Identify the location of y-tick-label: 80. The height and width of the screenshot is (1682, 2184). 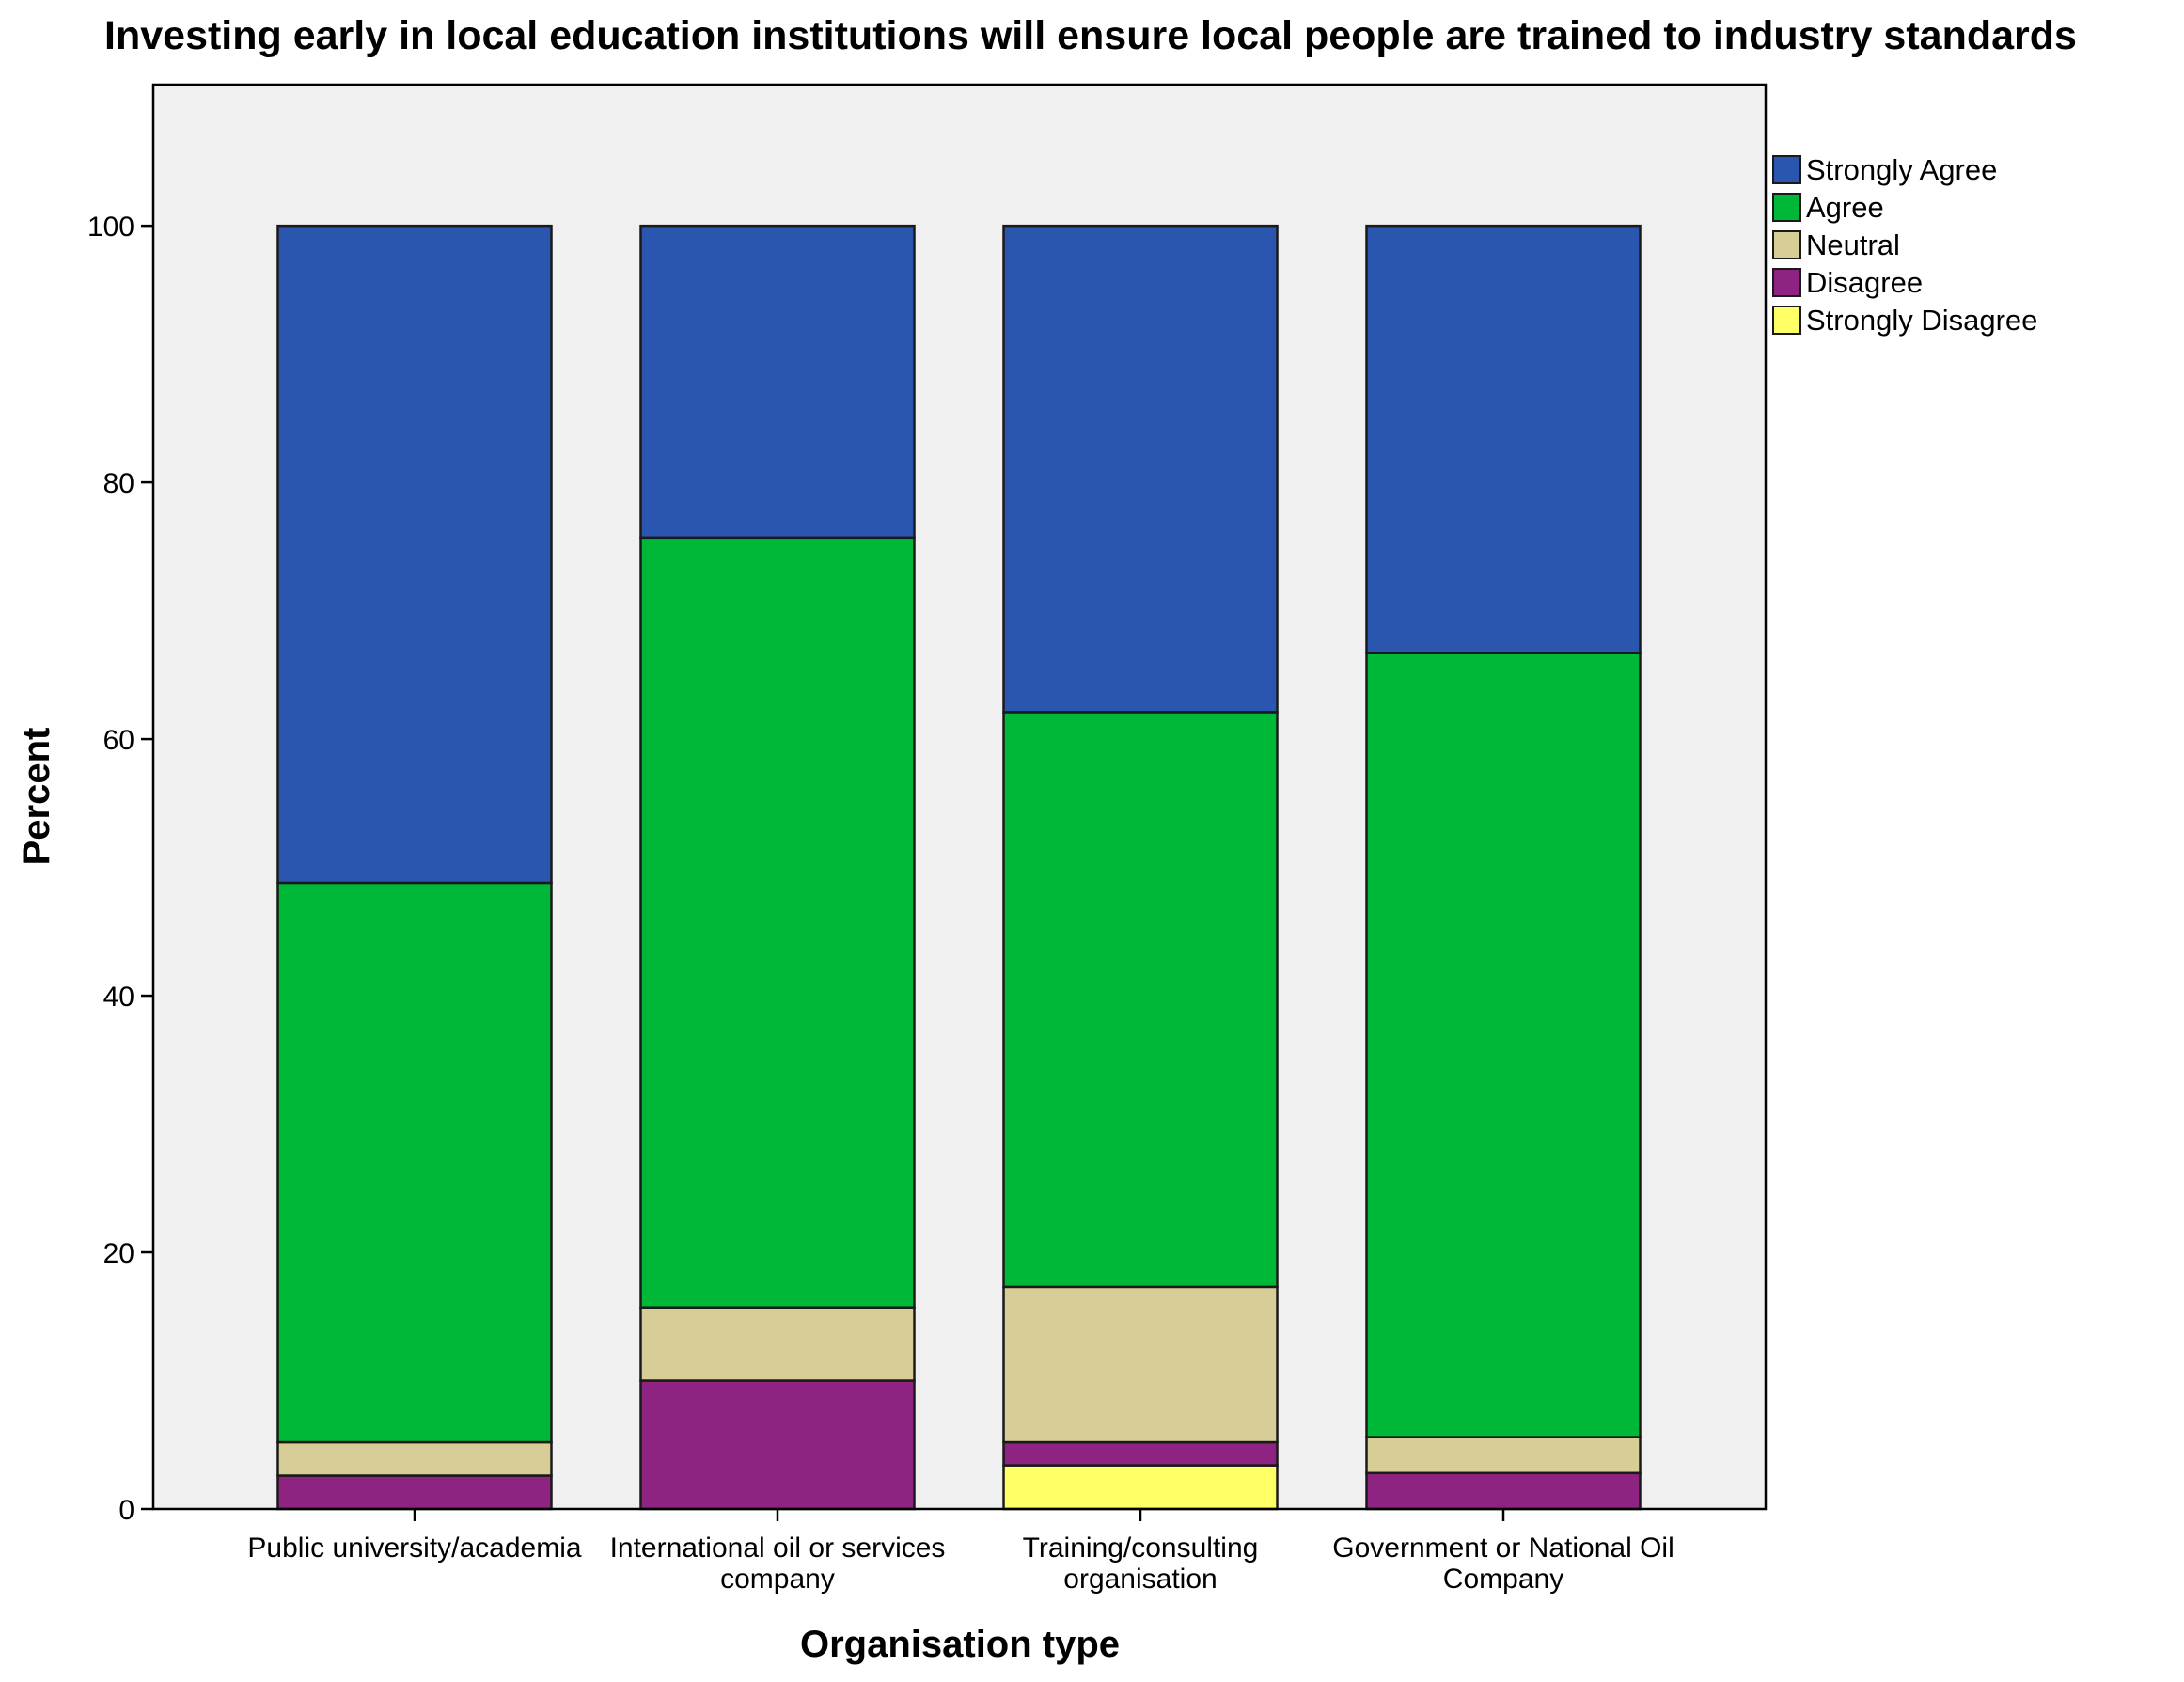
(119, 483).